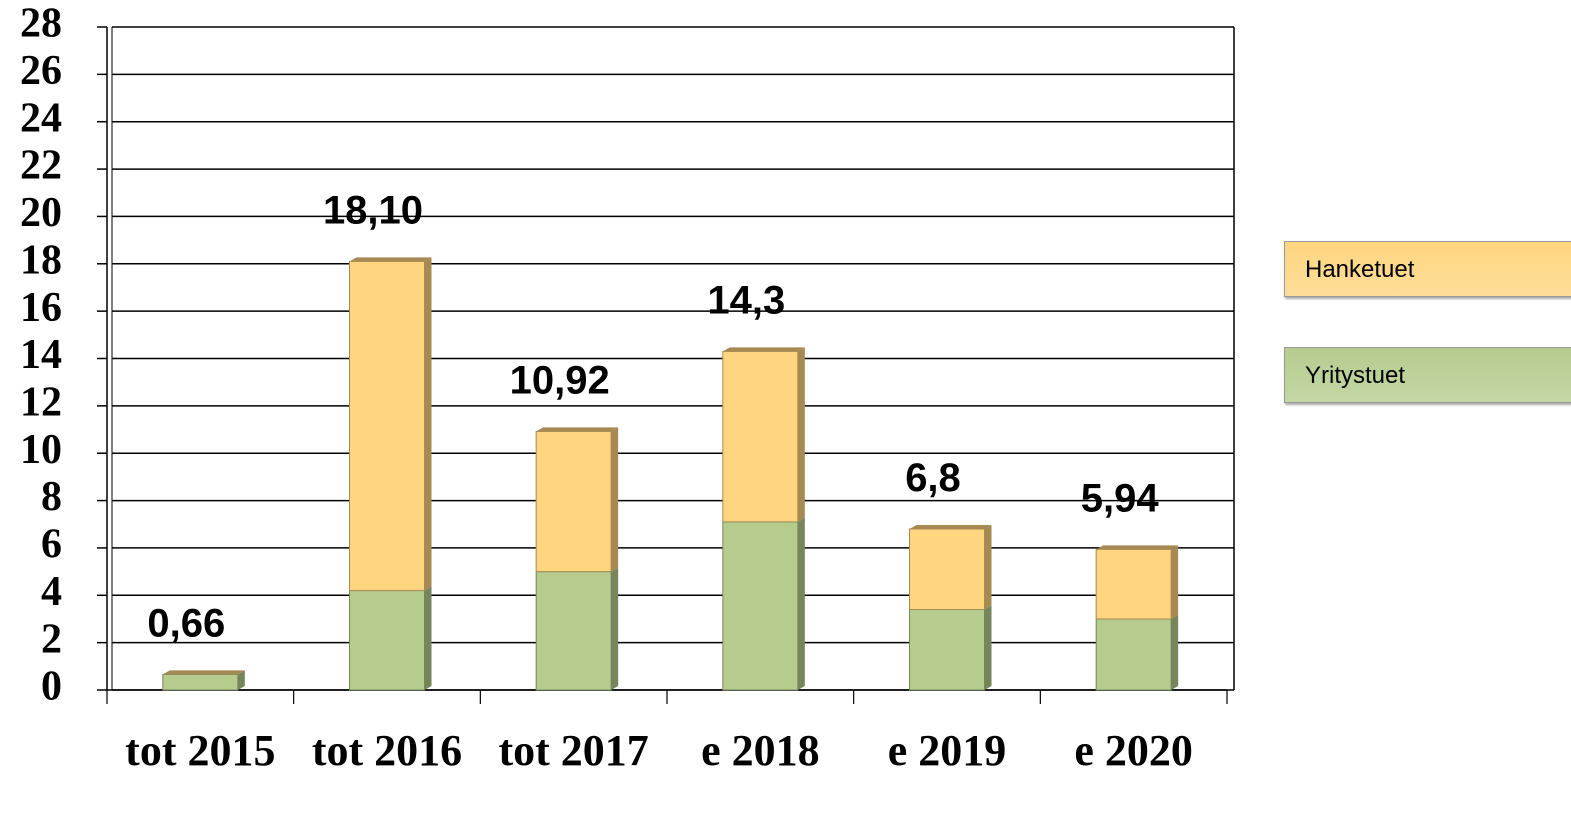  What do you see at coordinates (41, 213) in the screenshot?
I see `y-tick-label: 20` at bounding box center [41, 213].